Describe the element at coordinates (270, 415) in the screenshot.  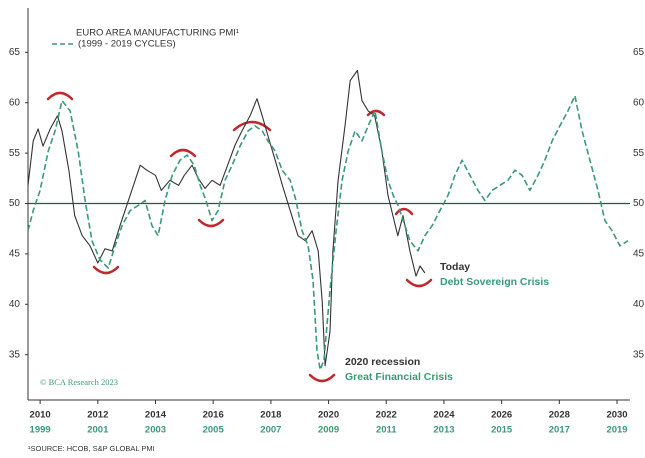
I see `x-tick-label: 2018` at that location.